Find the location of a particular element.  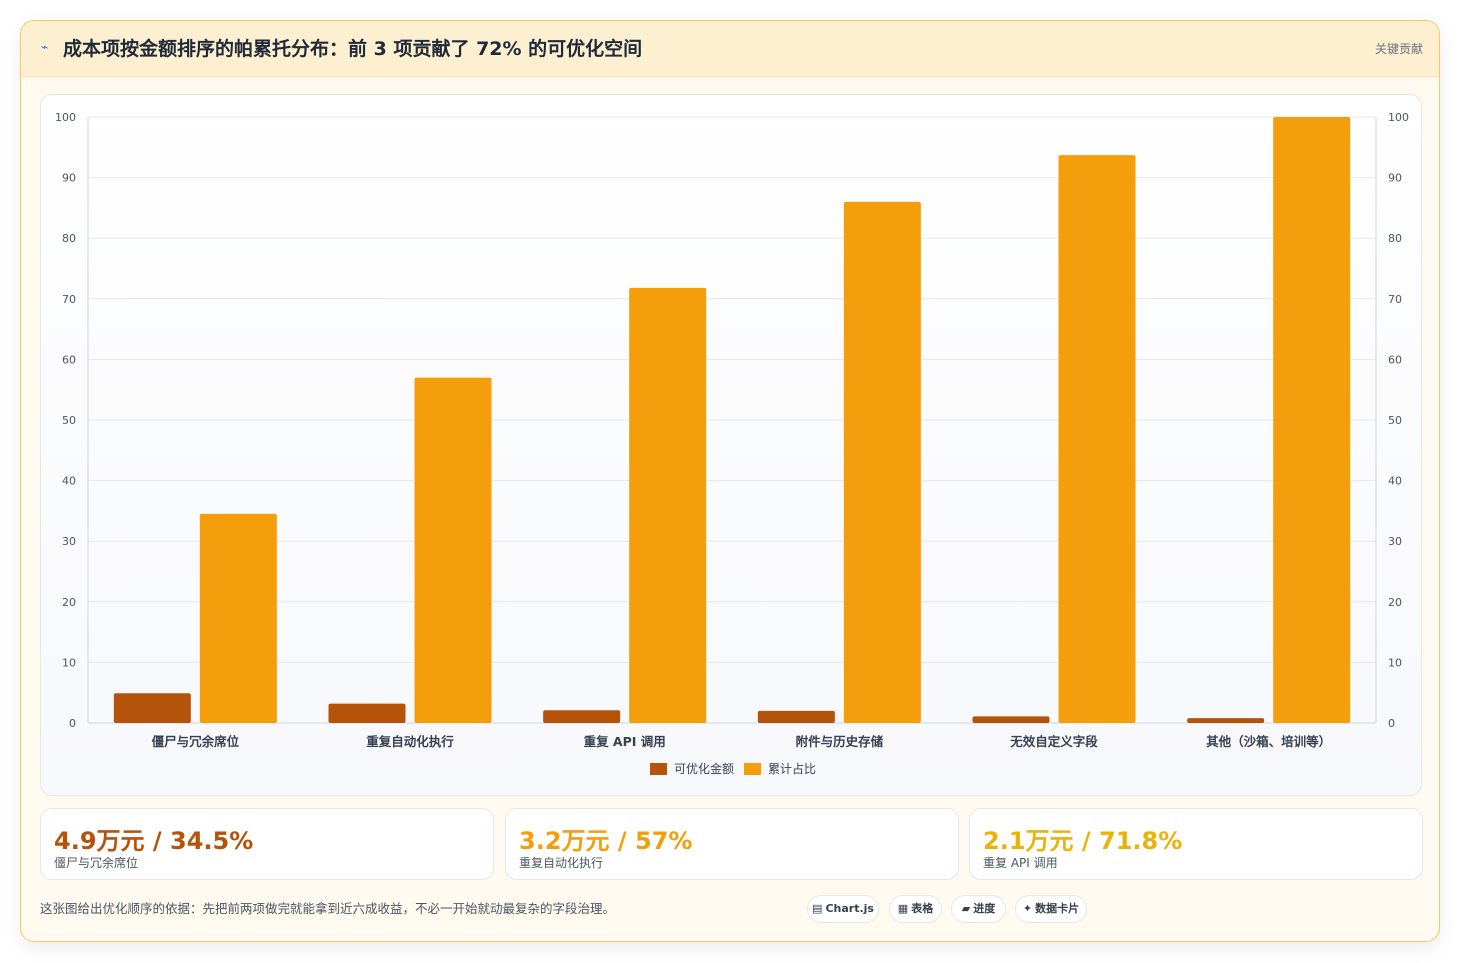

y2-tick-label: 10 is located at coordinates (1395, 662).